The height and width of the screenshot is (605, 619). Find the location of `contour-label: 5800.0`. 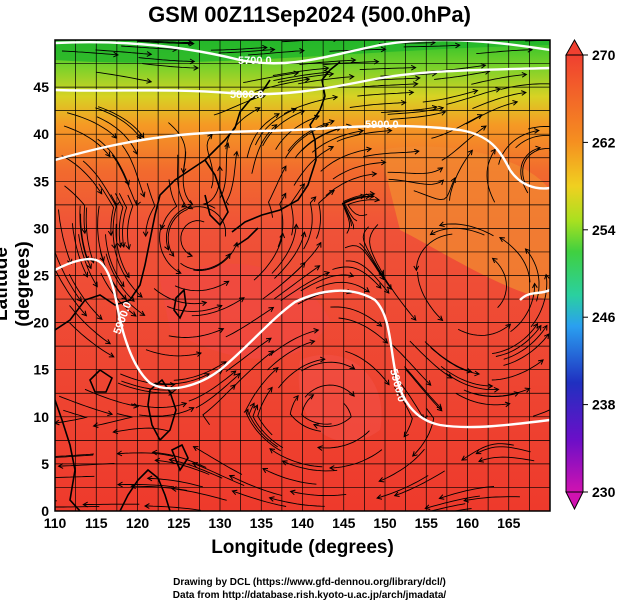

contour-label: 5800.0 is located at coordinates (247, 95).